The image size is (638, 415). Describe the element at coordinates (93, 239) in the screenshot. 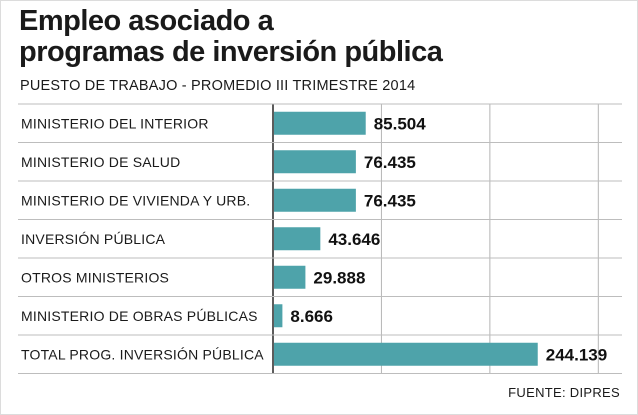

I see `category-label: INVERSIÓN PÚBLICA` at that location.